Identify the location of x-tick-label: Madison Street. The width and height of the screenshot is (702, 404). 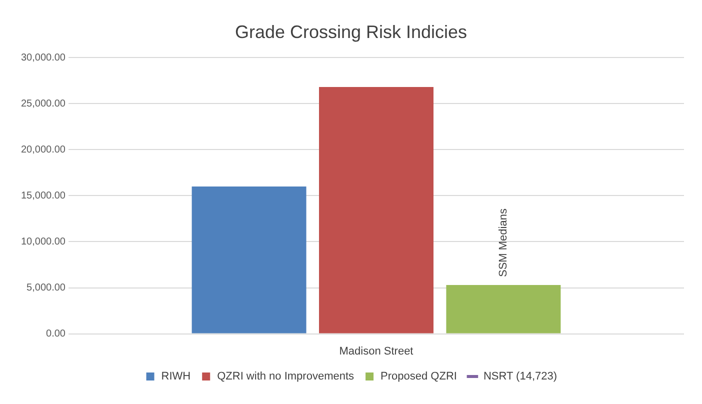
(376, 351).